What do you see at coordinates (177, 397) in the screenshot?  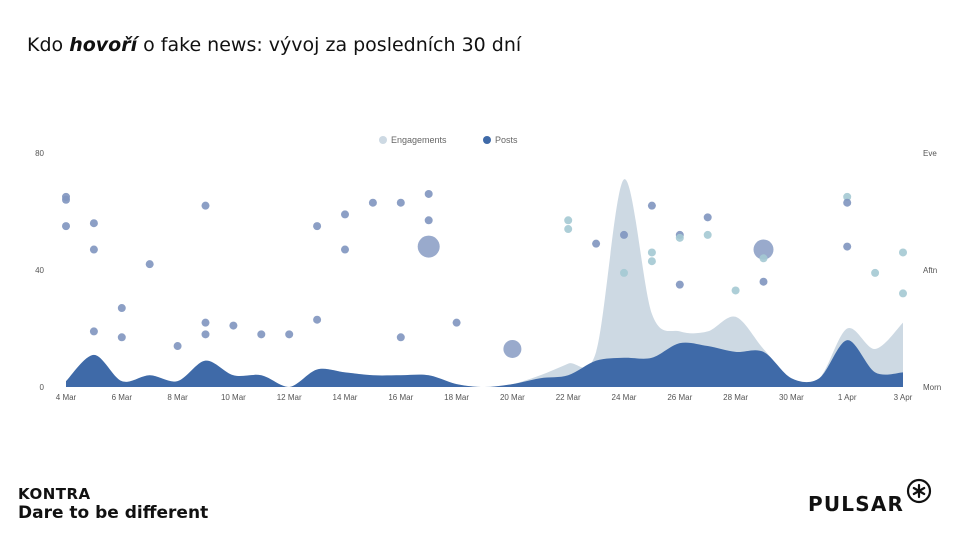 I see `x-tick-label: 8 Mar` at bounding box center [177, 397].